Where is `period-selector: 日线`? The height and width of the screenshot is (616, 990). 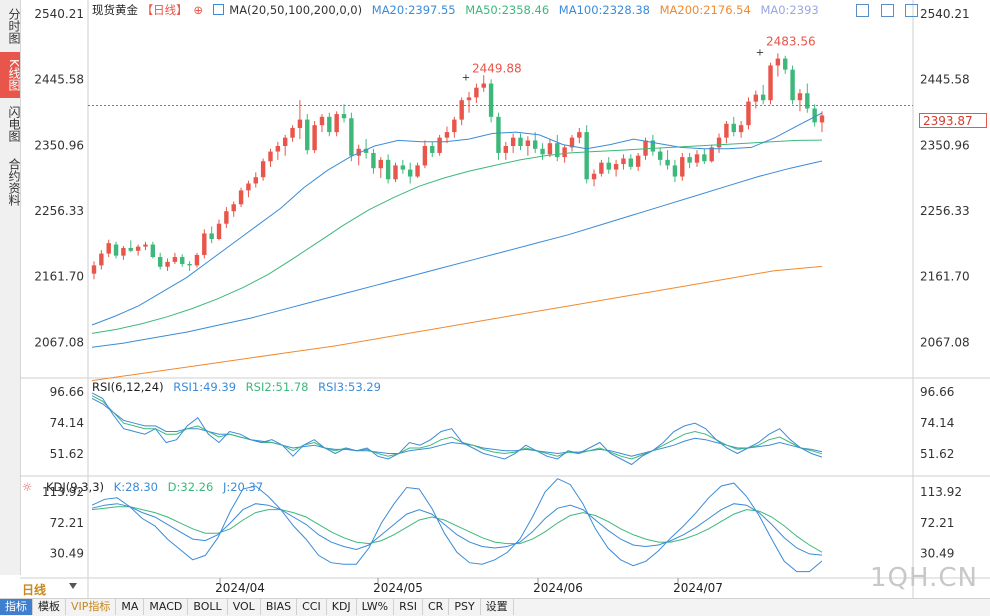 period-selector: 日线 is located at coordinates (34, 590).